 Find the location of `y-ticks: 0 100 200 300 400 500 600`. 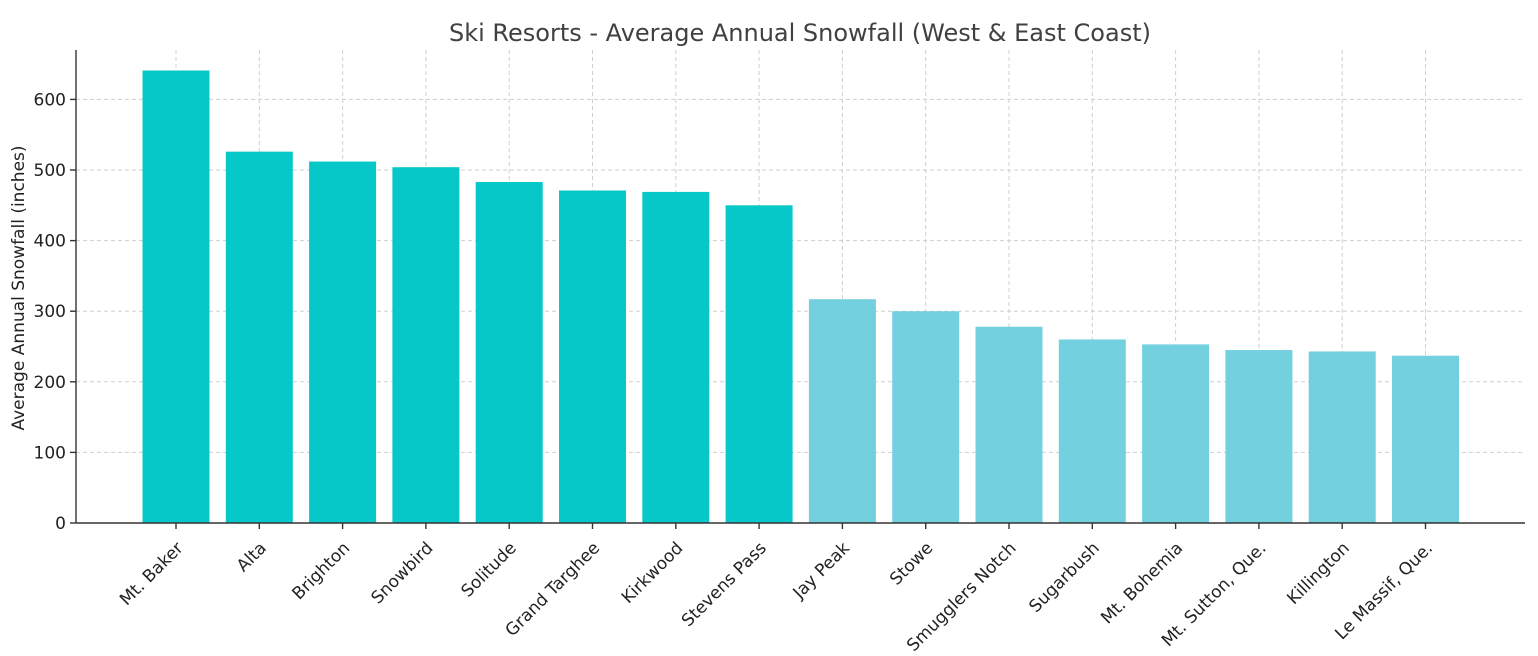

y-ticks: 0 100 200 300 400 500 600 is located at coordinates (55, 312).